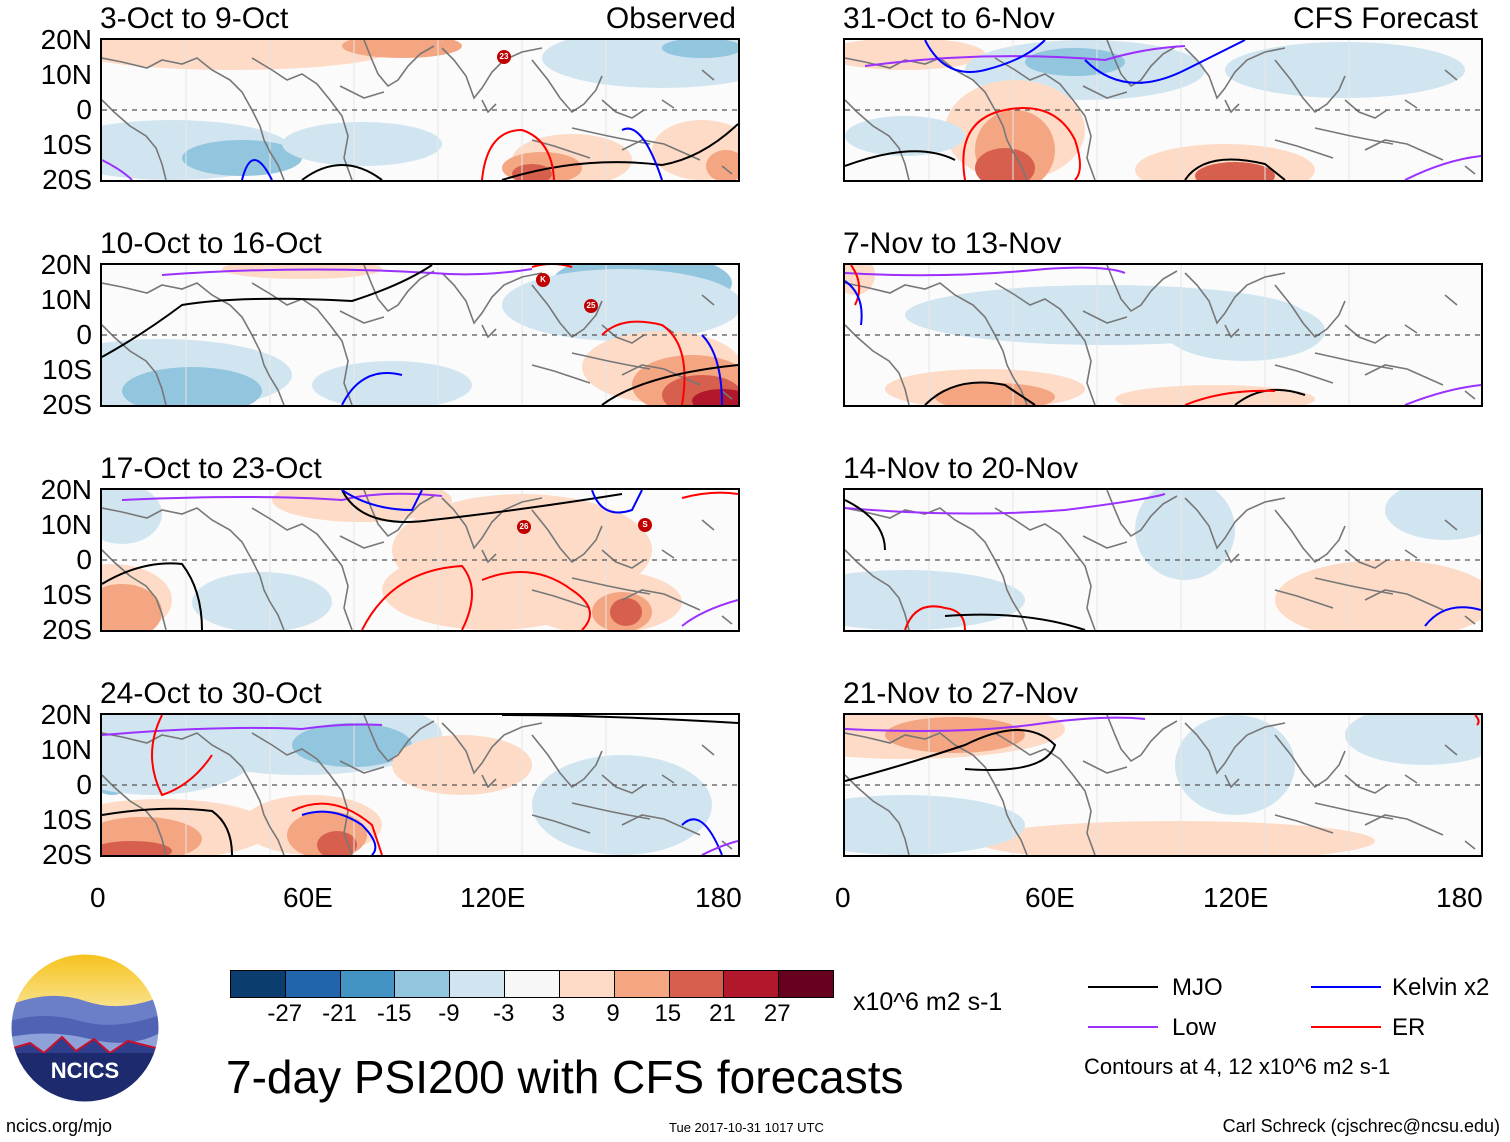  Describe the element at coordinates (777, 1013) in the screenshot. I see `colorbar-tick-label: 27` at that location.